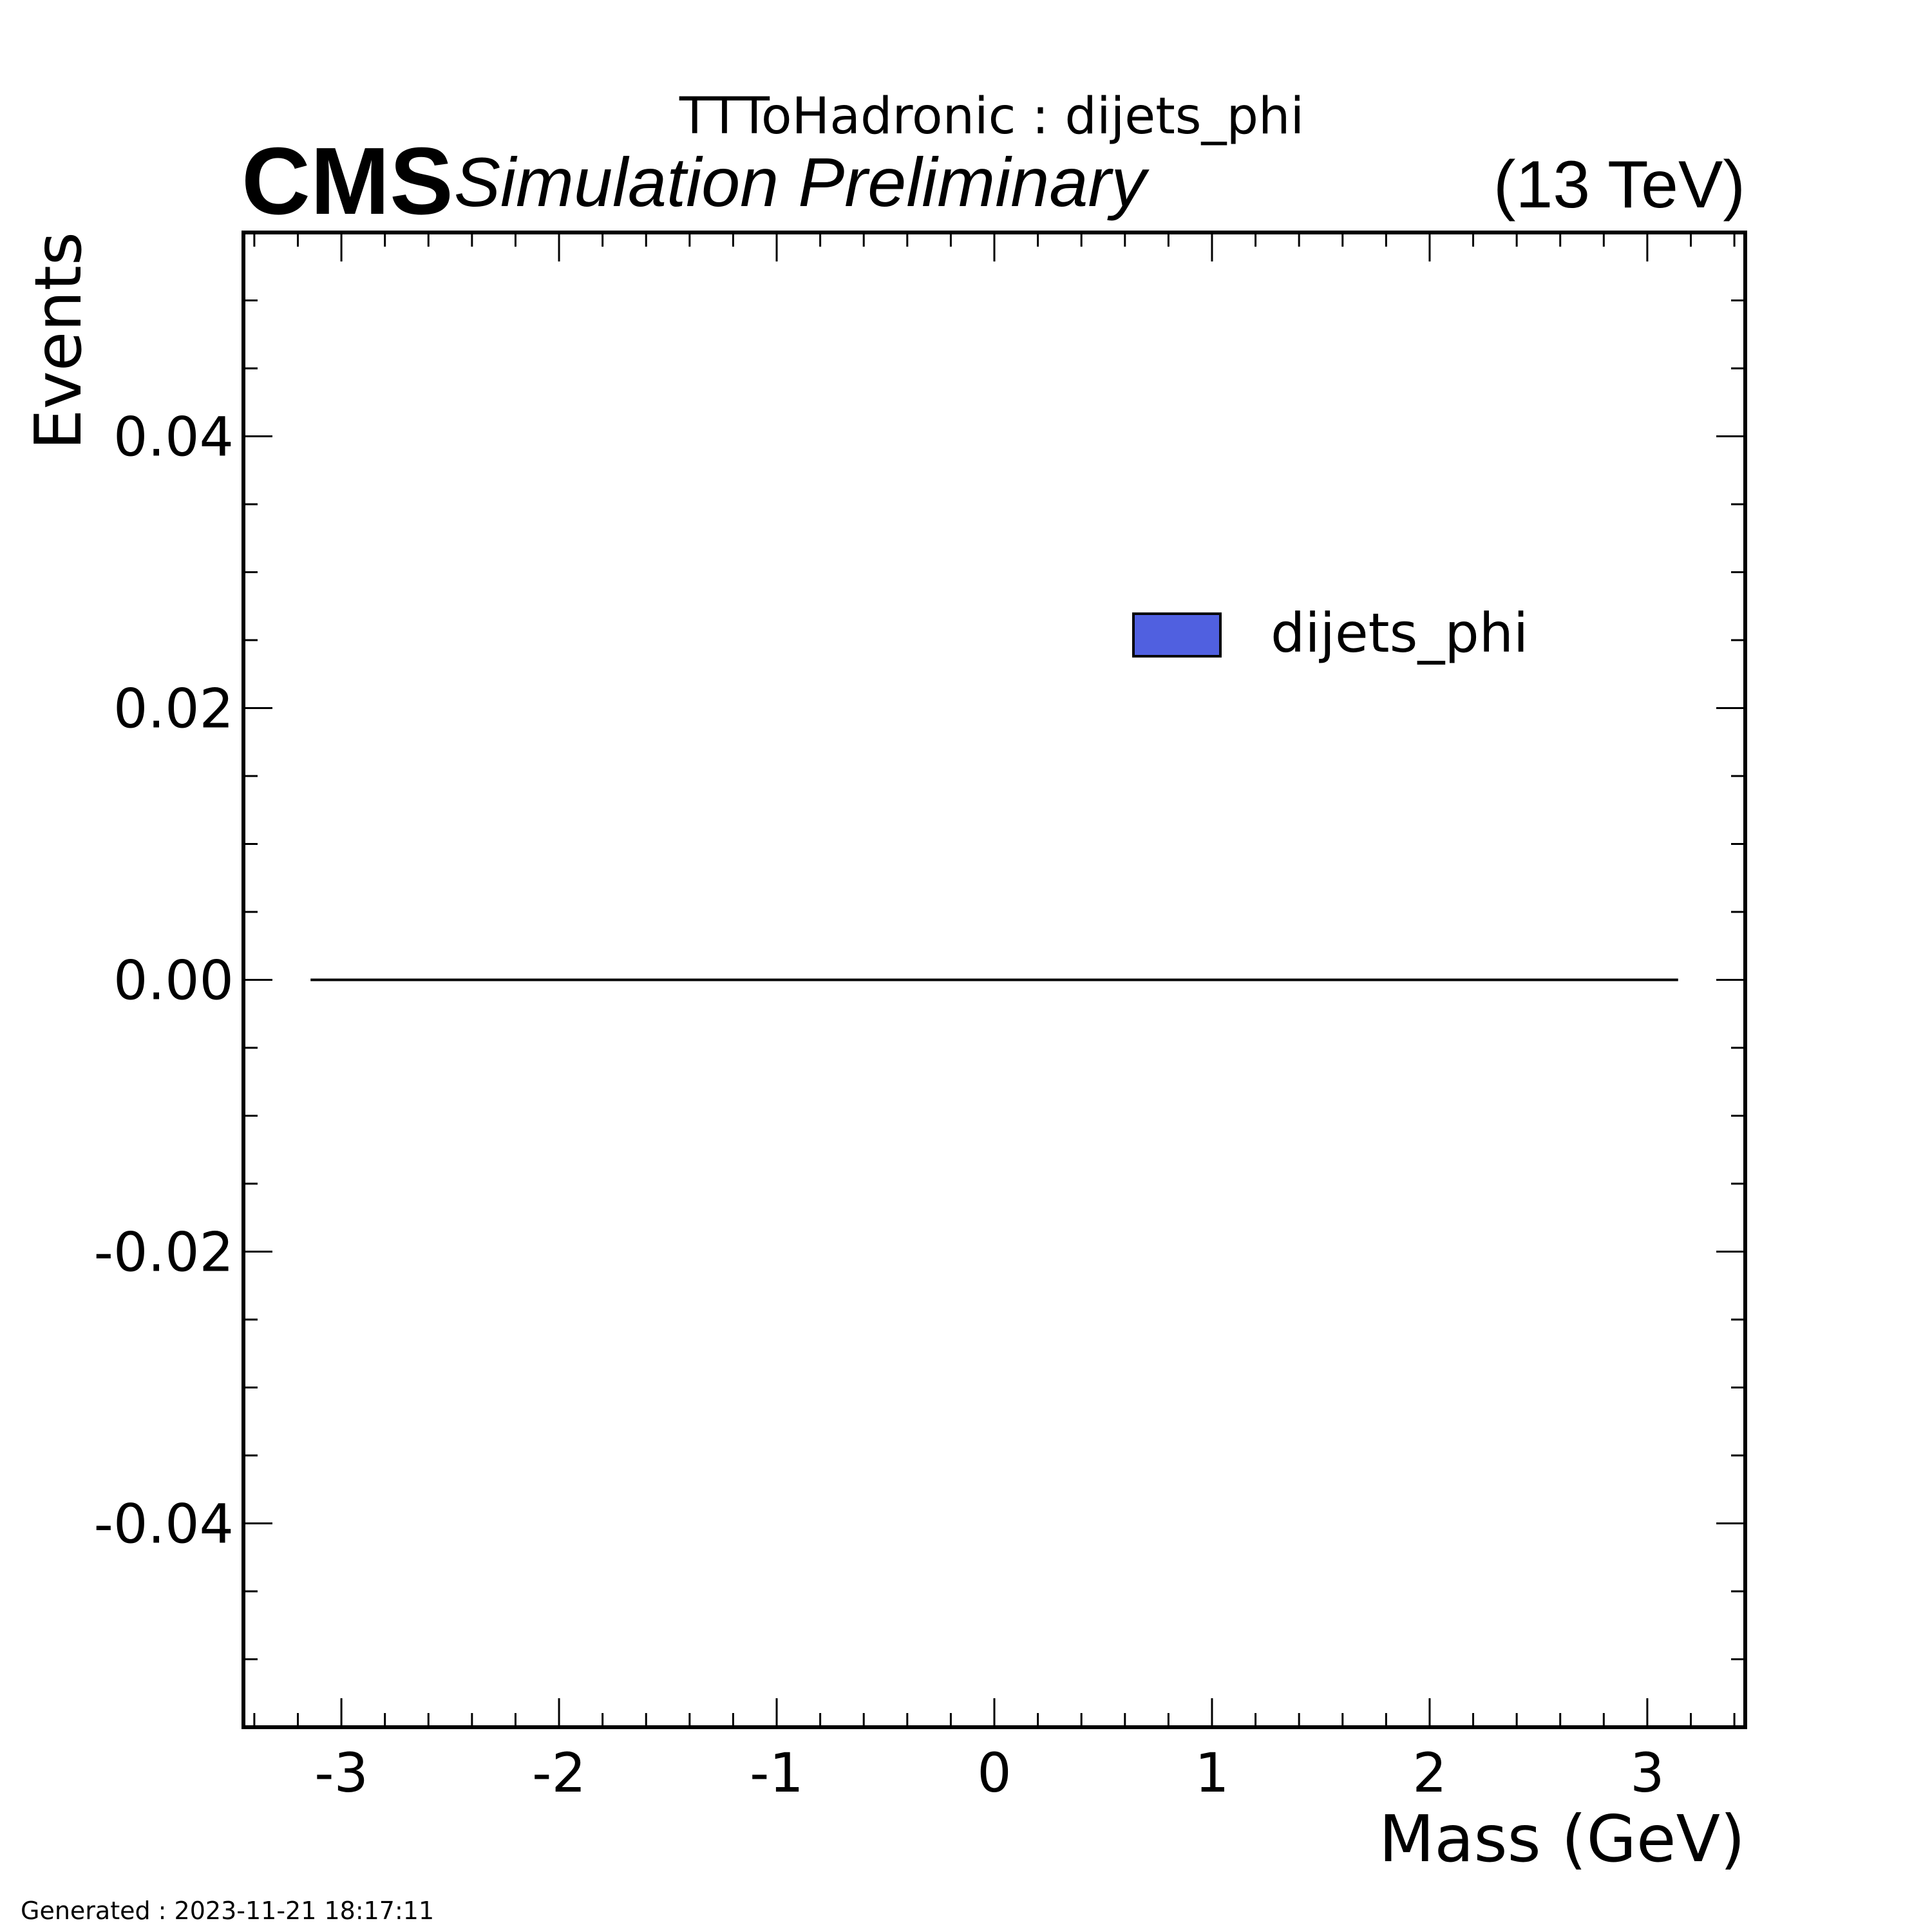 The image size is (1932, 1932). Describe the element at coordinates (991, 117) in the screenshot. I see `chart-title: TTToHadronic : dijets_phi` at that location.